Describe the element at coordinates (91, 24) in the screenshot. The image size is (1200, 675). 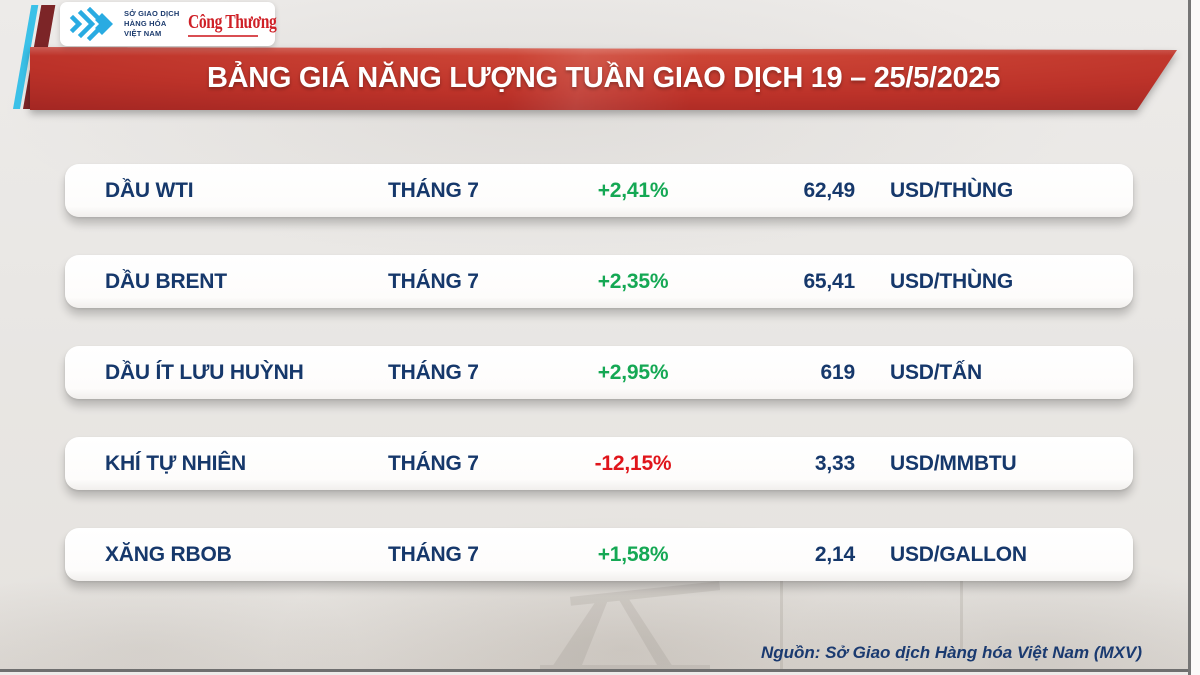
I see `mxv-logo-icon` at that location.